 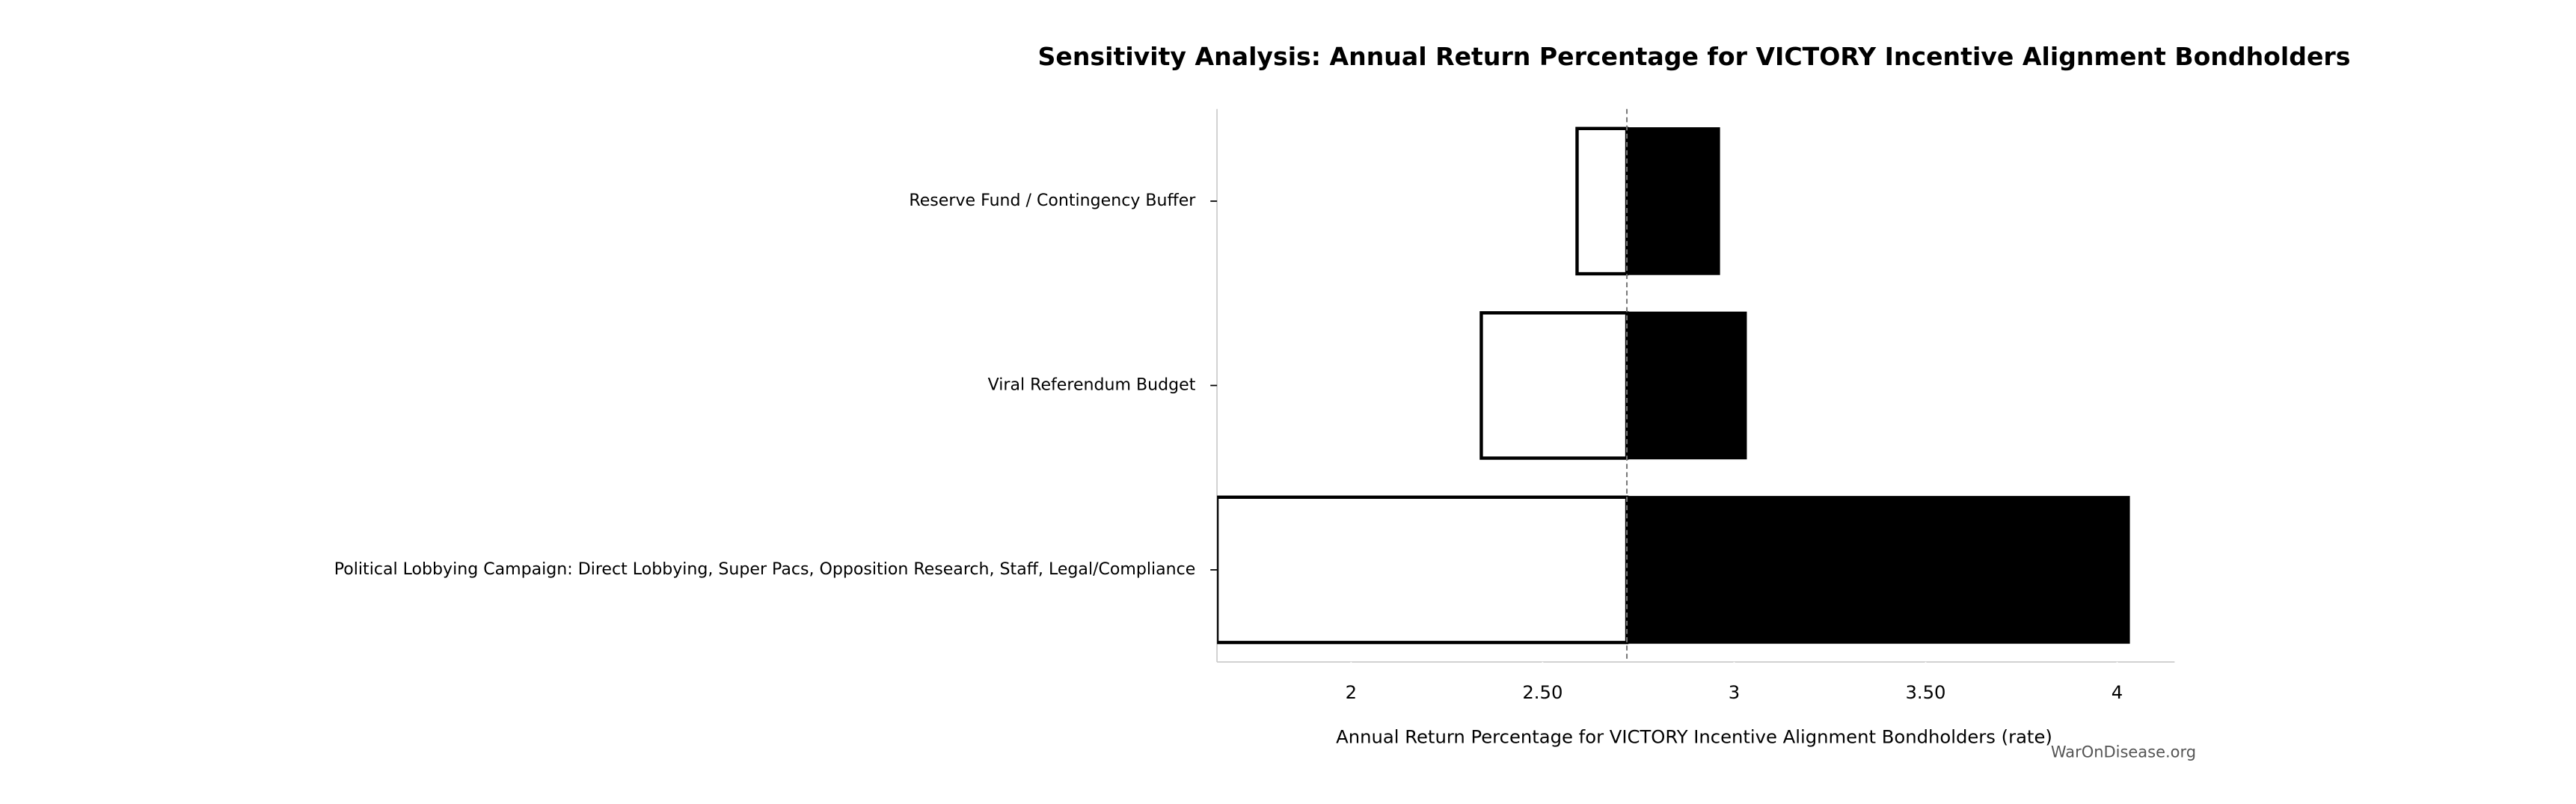 I want to click on y-tick-label: Reserve Fund / Contingency Buffer, so click(x=1052, y=200).